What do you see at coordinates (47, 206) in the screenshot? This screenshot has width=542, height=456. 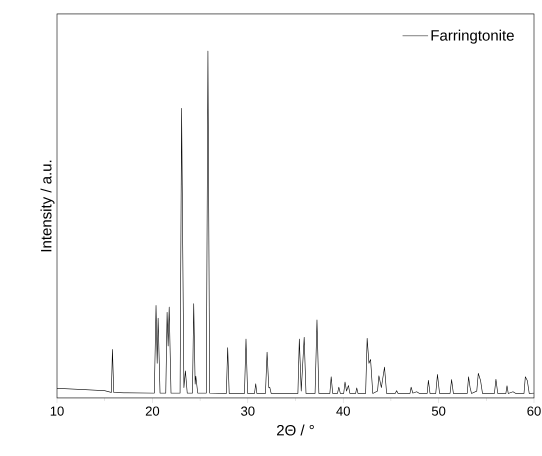 I see `y-axis-title: Intensity / a.u.` at bounding box center [47, 206].